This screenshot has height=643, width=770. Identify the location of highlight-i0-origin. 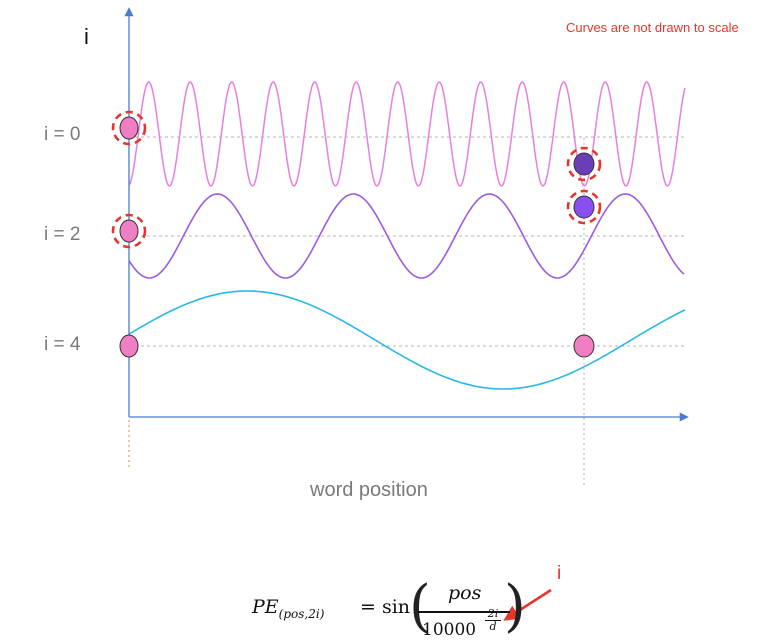
(129, 128).